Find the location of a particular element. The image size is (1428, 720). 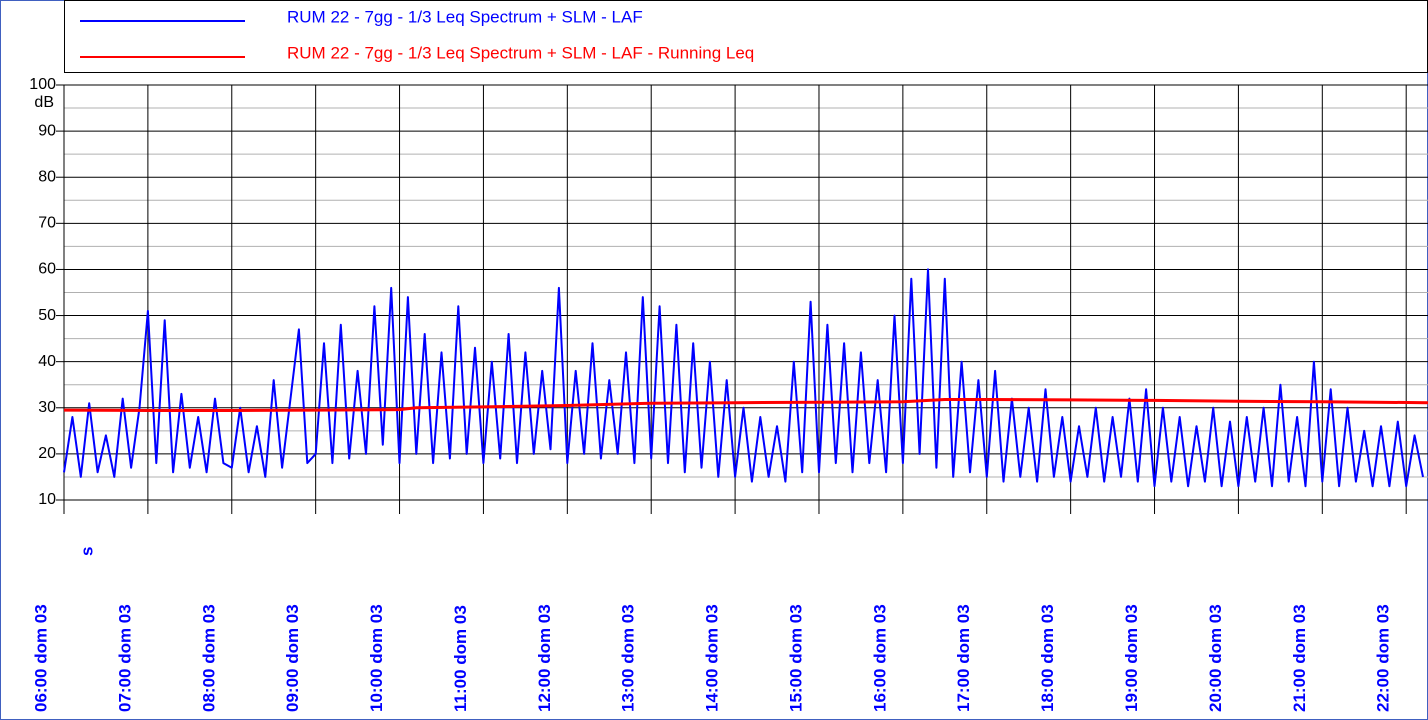

x-tick-label: 11:00 dom 03 is located at coordinates (460, 658).